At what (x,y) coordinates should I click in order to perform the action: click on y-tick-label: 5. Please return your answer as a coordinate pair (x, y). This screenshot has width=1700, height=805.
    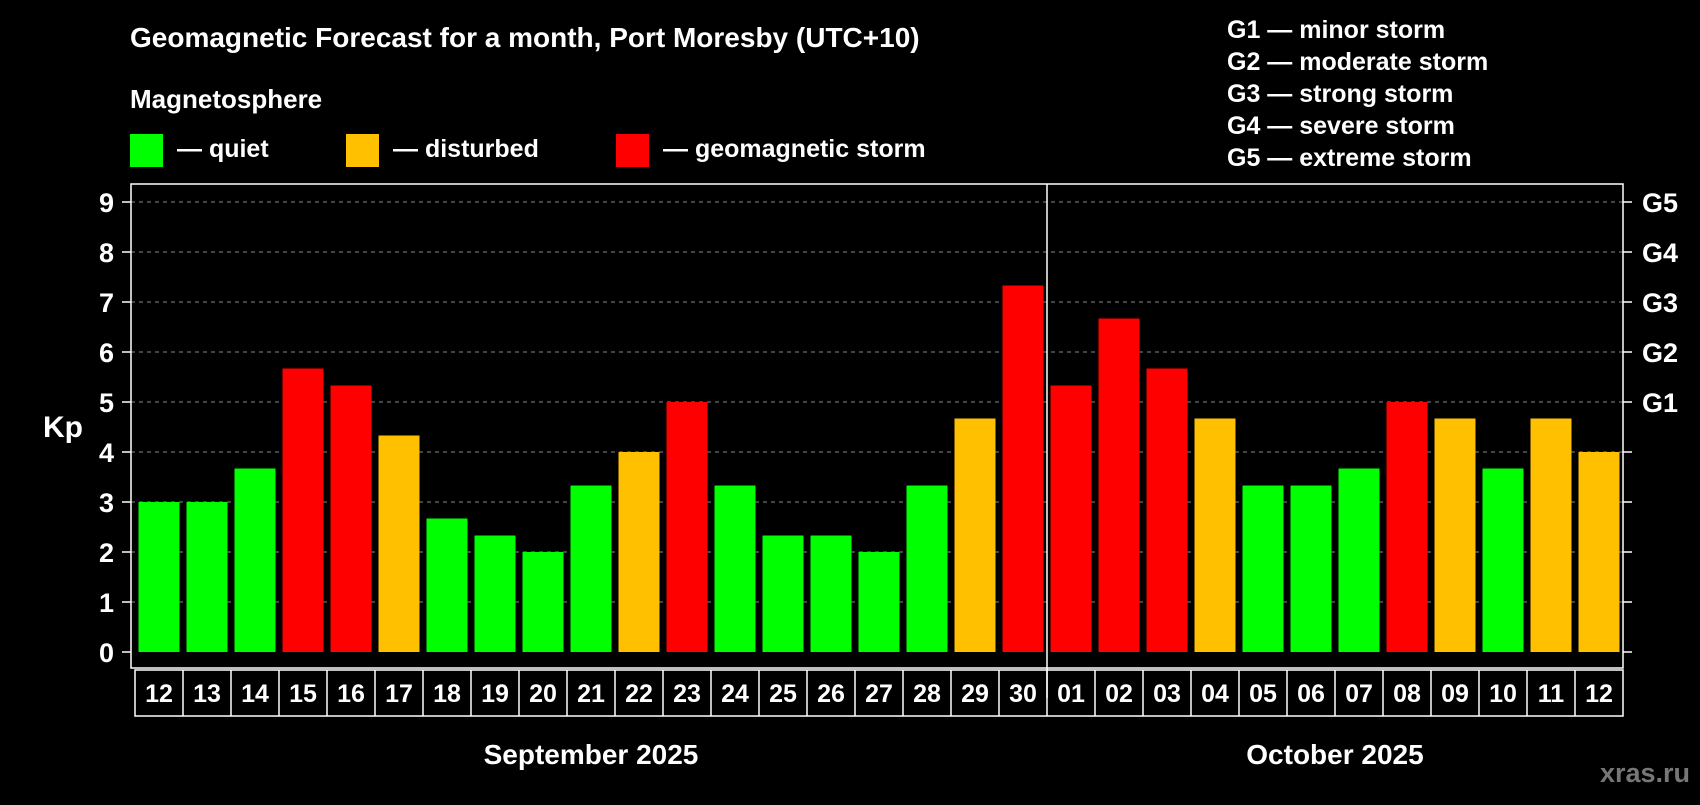
    Looking at the image, I should click on (106, 403).